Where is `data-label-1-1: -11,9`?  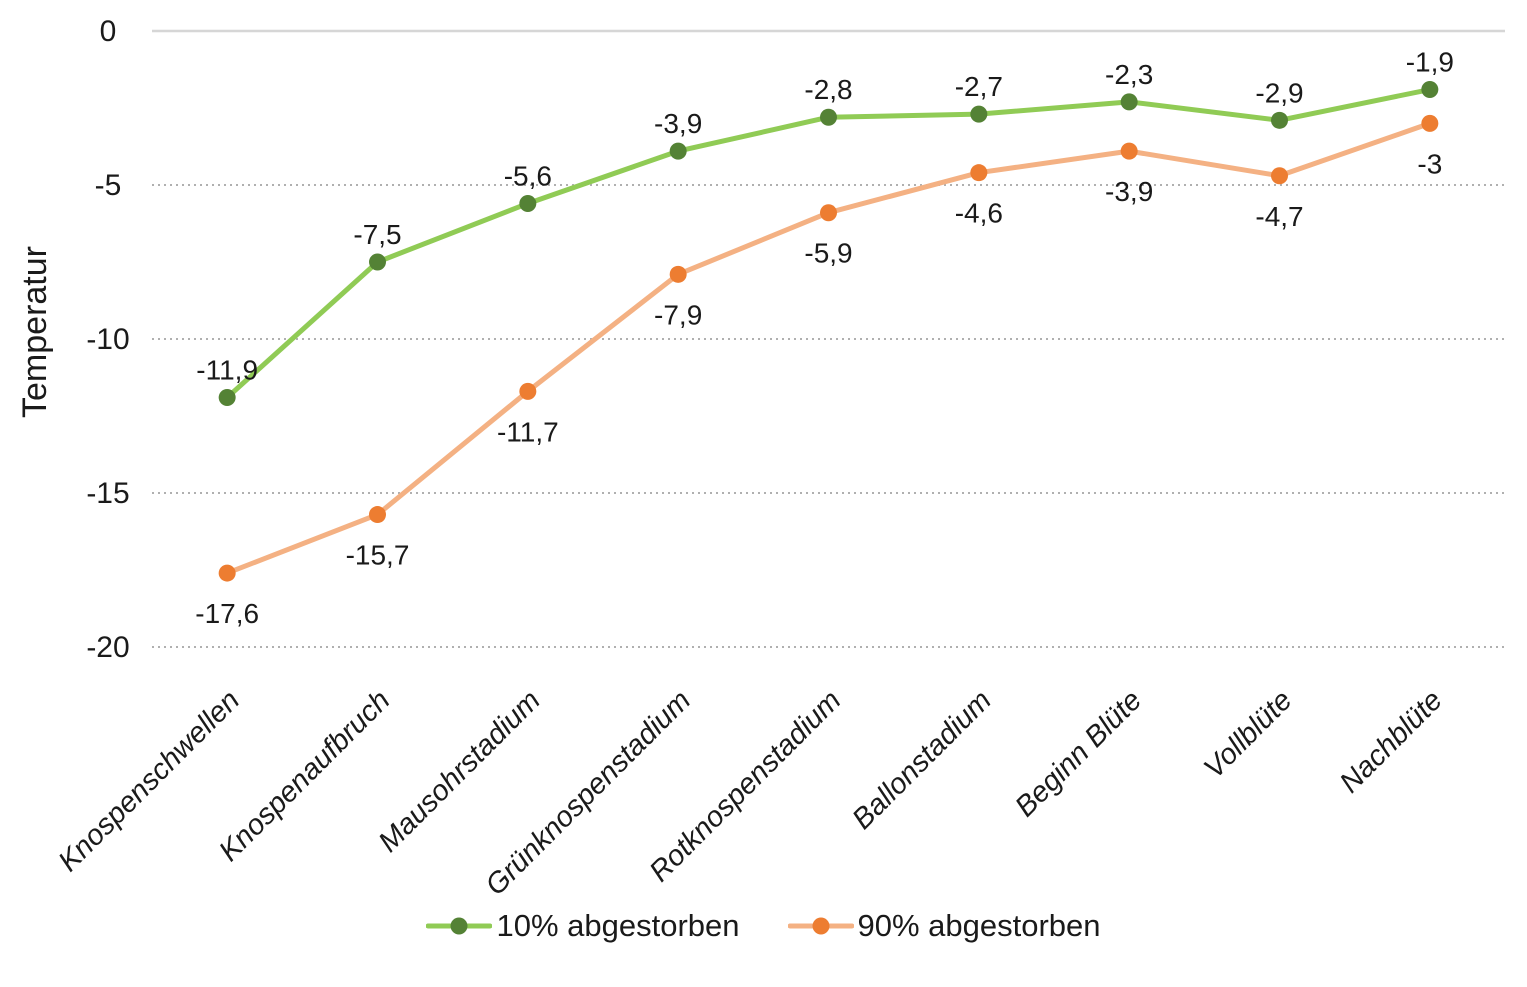 data-label-1-1: -11,9 is located at coordinates (227, 370).